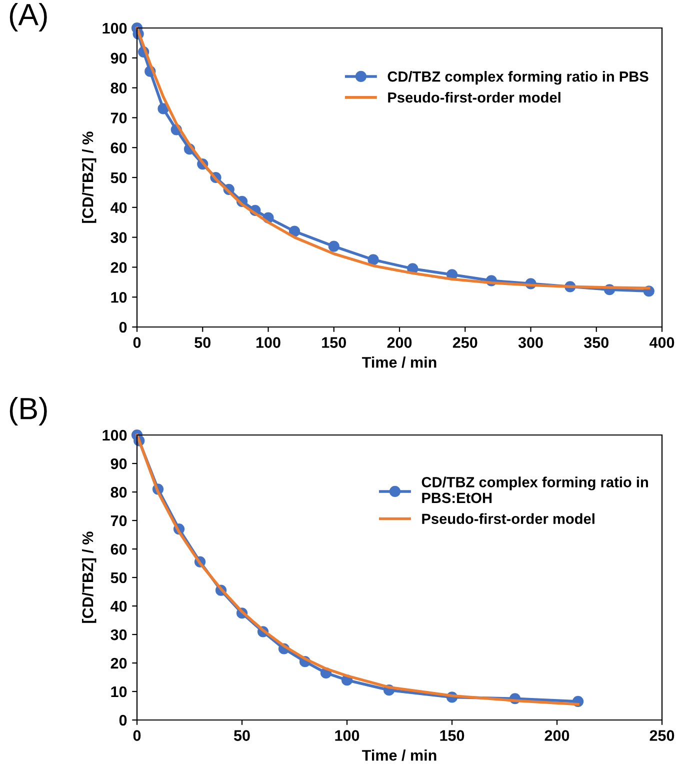  Describe the element at coordinates (28, 17) in the screenshot. I see `text: (A)` at that location.